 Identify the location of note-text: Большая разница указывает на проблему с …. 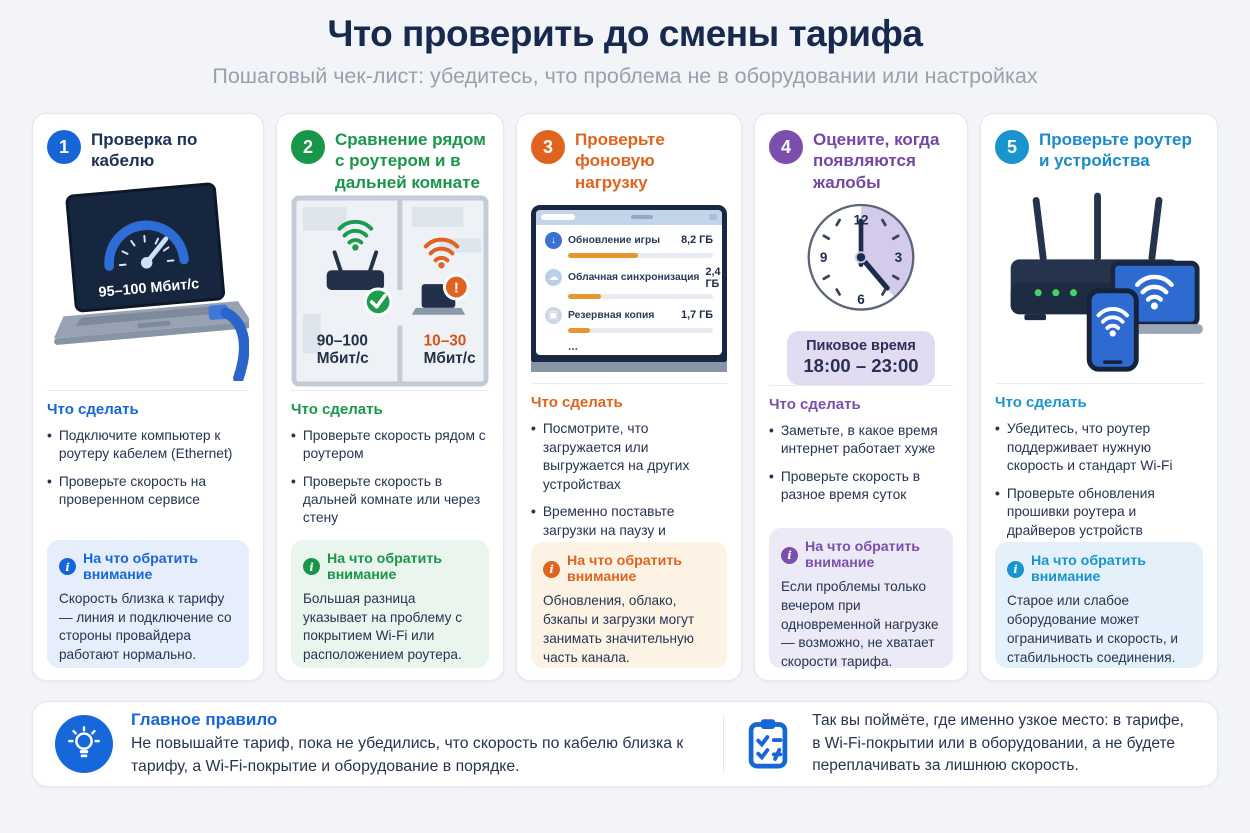
(383, 626).